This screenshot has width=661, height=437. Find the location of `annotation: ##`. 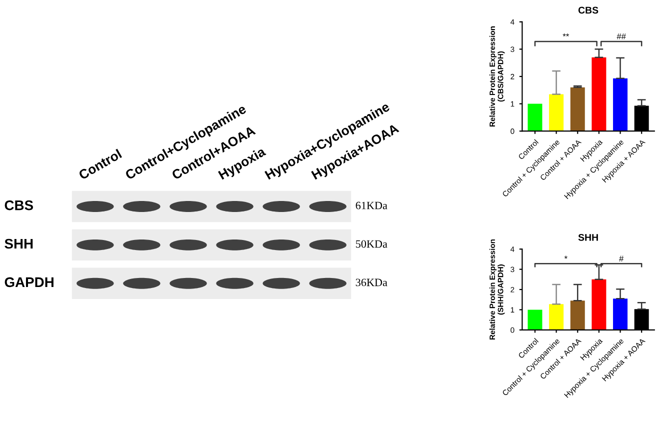

annotation: ## is located at coordinates (621, 37).